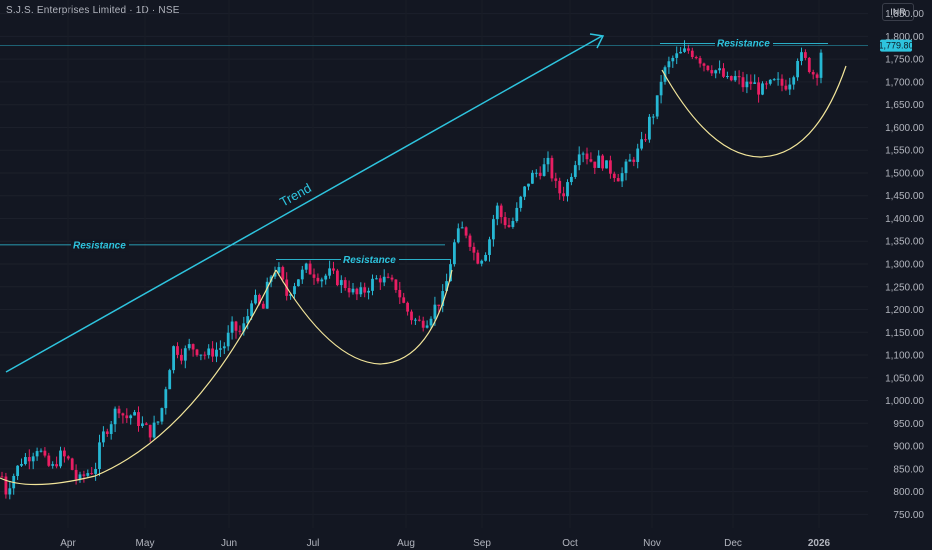 This screenshot has height=550, width=932. Describe the element at coordinates (904, 333) in the screenshot. I see `y-tick-label: 1,150.00` at that location.